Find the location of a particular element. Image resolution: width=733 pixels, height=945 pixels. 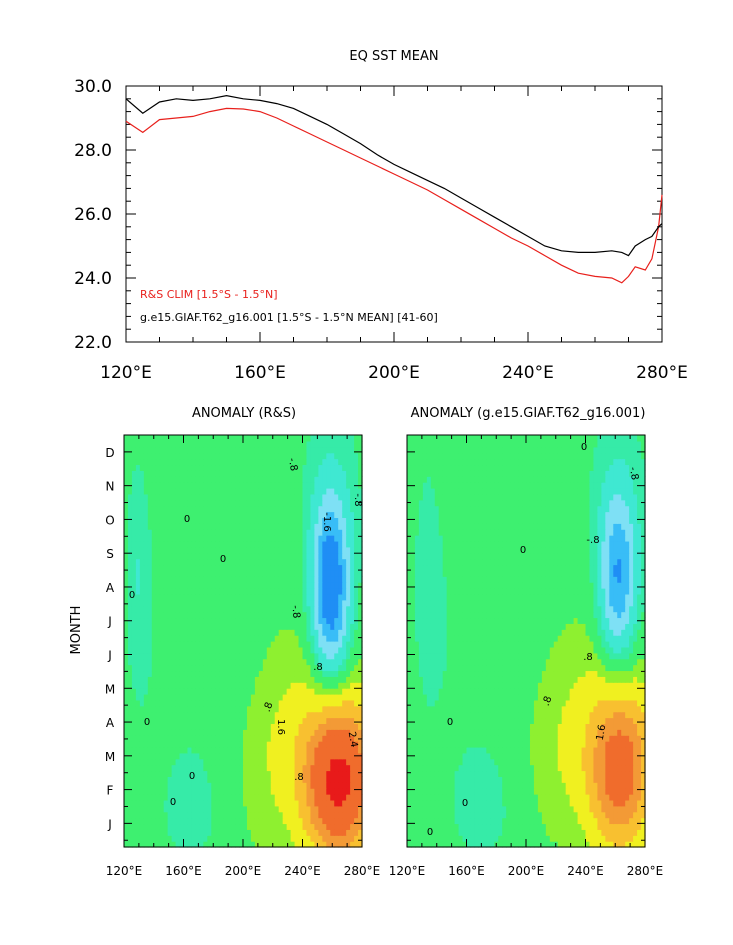

x-tick-label: 160°E is located at coordinates (183, 871).